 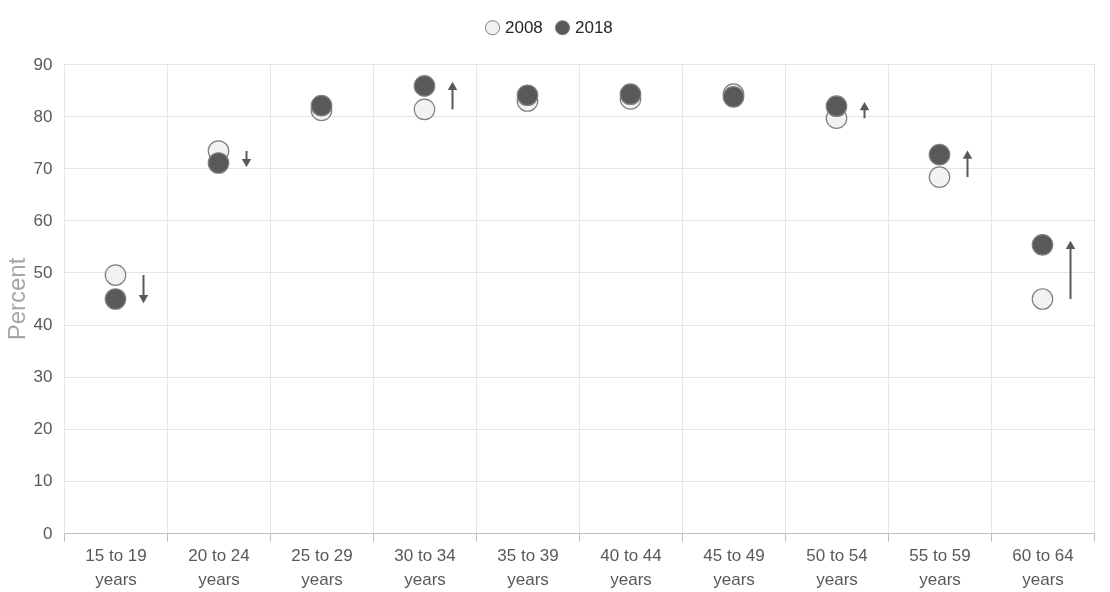 What do you see at coordinates (43, 64) in the screenshot?
I see `y-tick-label: 90` at bounding box center [43, 64].